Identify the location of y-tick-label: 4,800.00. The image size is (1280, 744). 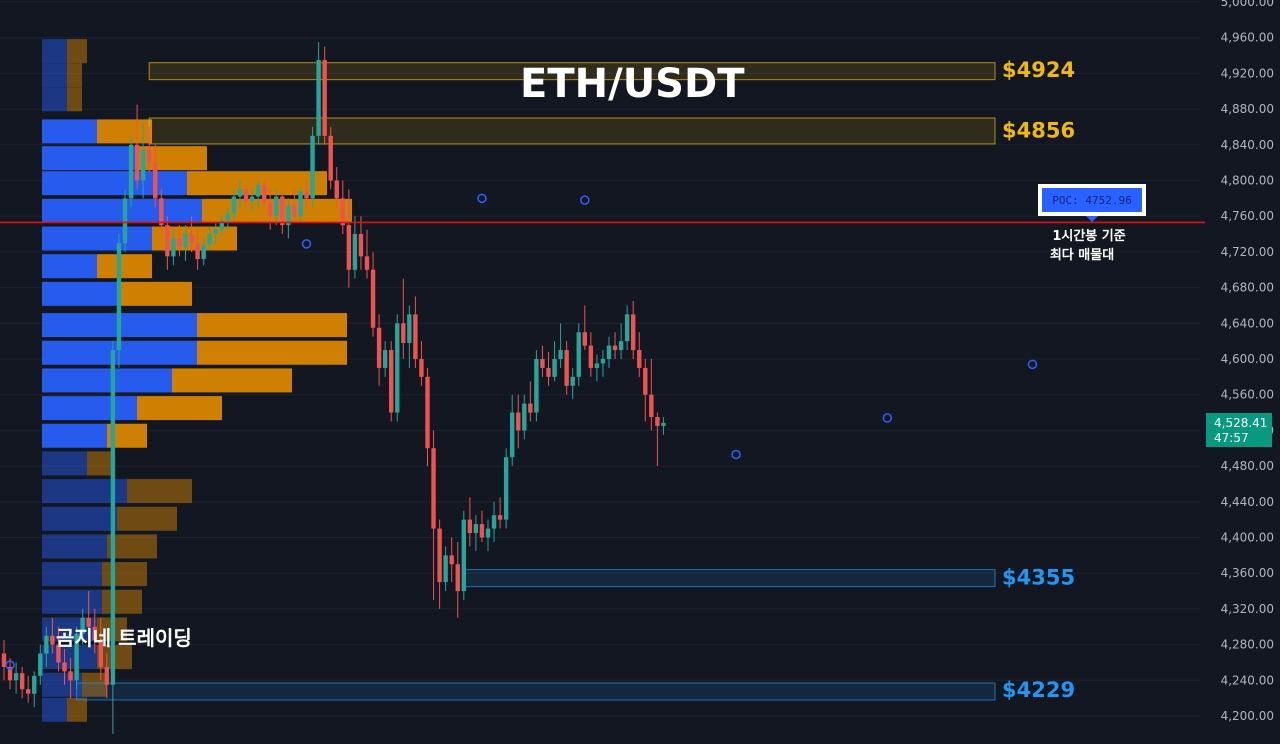
(1247, 181).